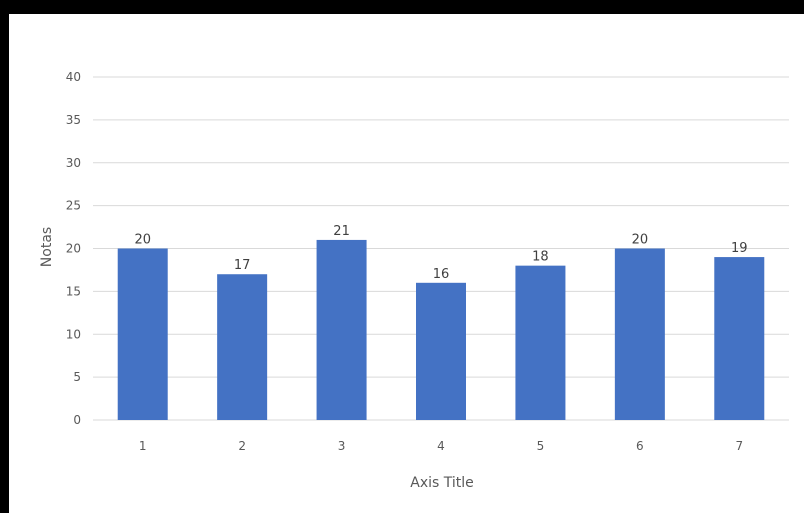 Image resolution: width=804 pixels, height=513 pixels. I want to click on x-tick-label: 1, so click(143, 446).